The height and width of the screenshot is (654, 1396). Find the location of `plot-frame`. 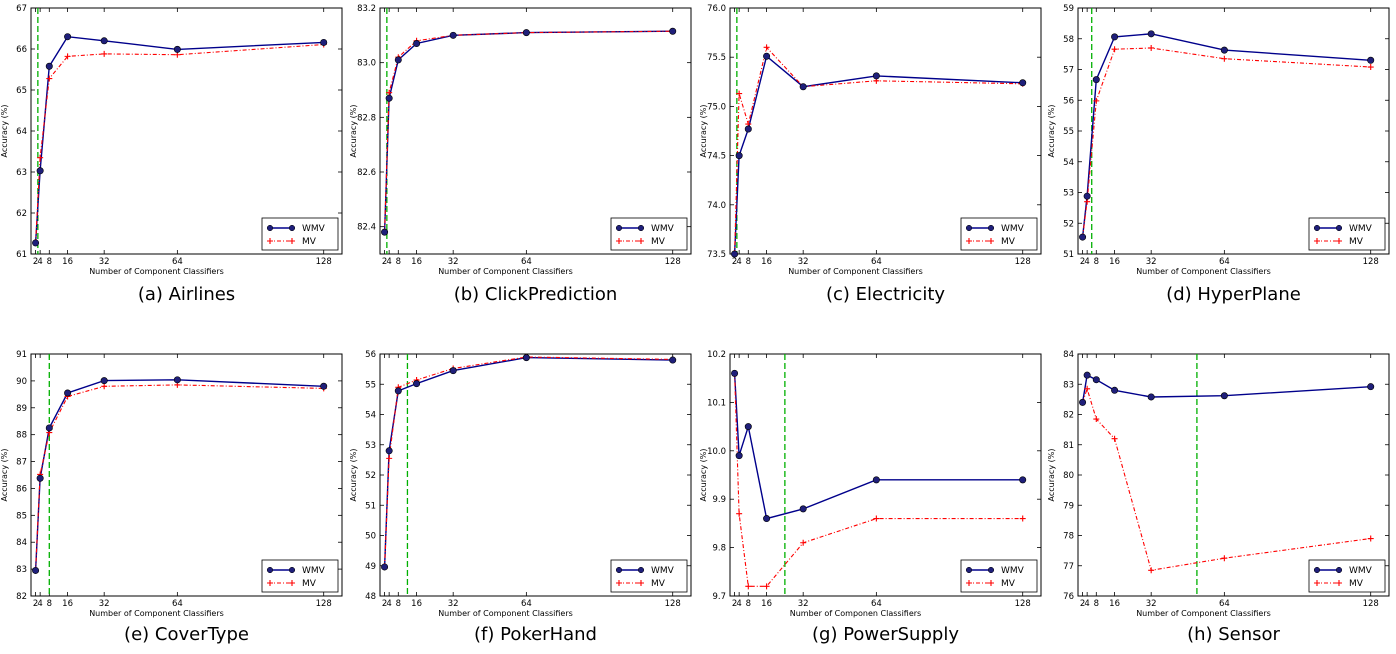

plot-frame is located at coordinates (186, 475).